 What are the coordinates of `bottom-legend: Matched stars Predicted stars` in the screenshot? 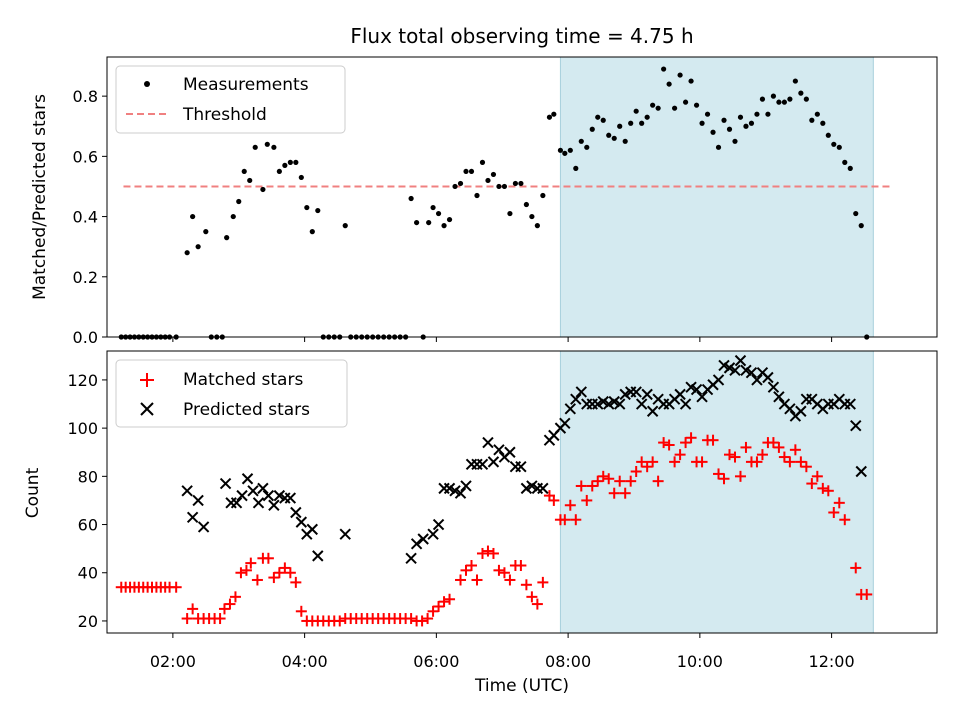 It's located at (231, 393).